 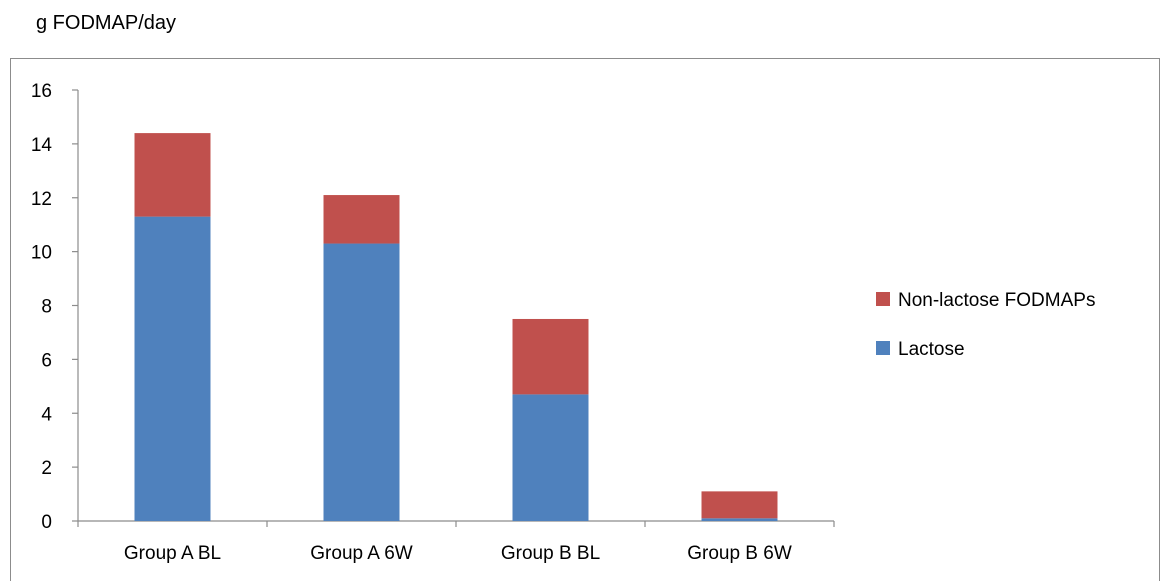 What do you see at coordinates (985, 325) in the screenshot?
I see `legend: Non-lactose FODMAPs Lactose` at bounding box center [985, 325].